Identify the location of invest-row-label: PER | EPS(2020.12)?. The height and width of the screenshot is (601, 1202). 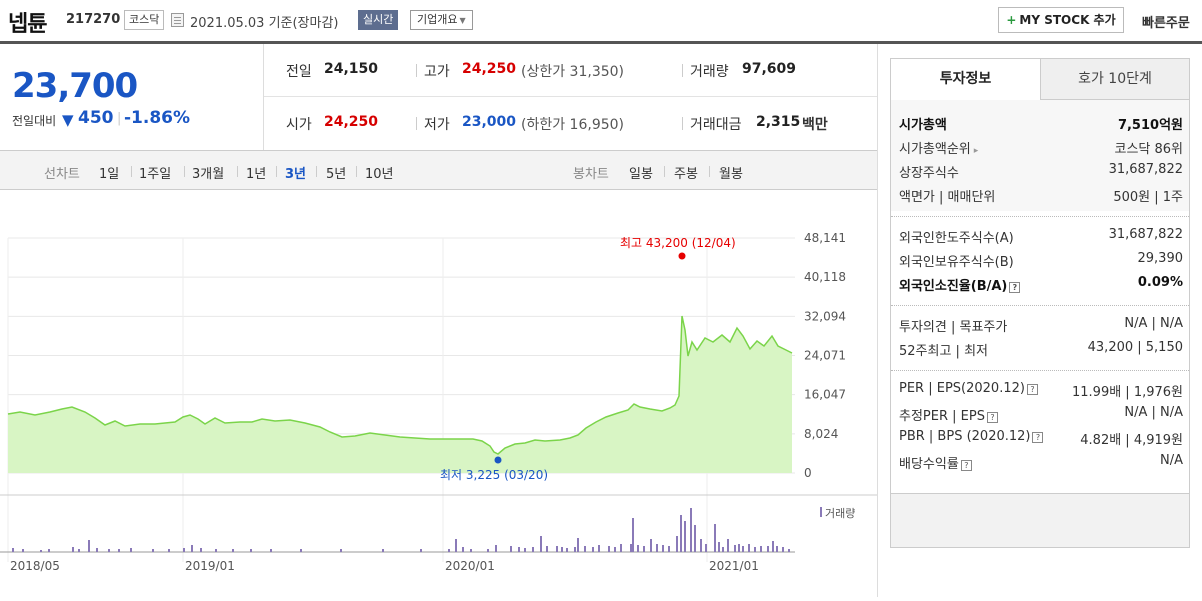
(968, 388).